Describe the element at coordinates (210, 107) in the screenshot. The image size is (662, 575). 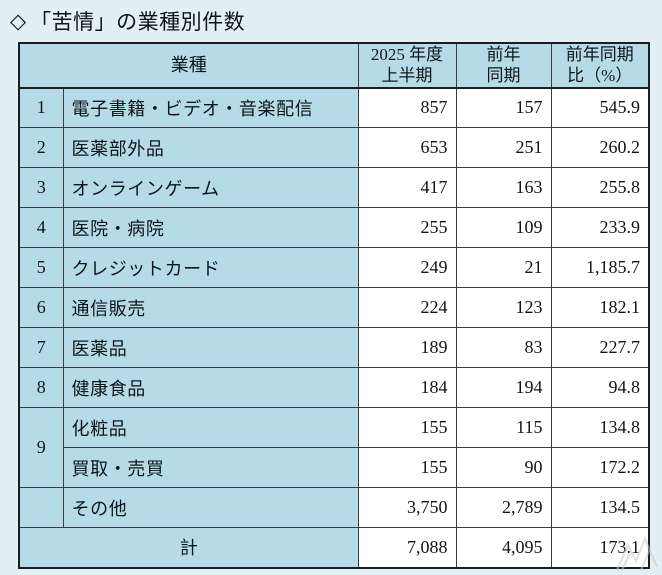
I see `cell-industry-name: 電子書籍・ビデオ・音楽配信` at that location.